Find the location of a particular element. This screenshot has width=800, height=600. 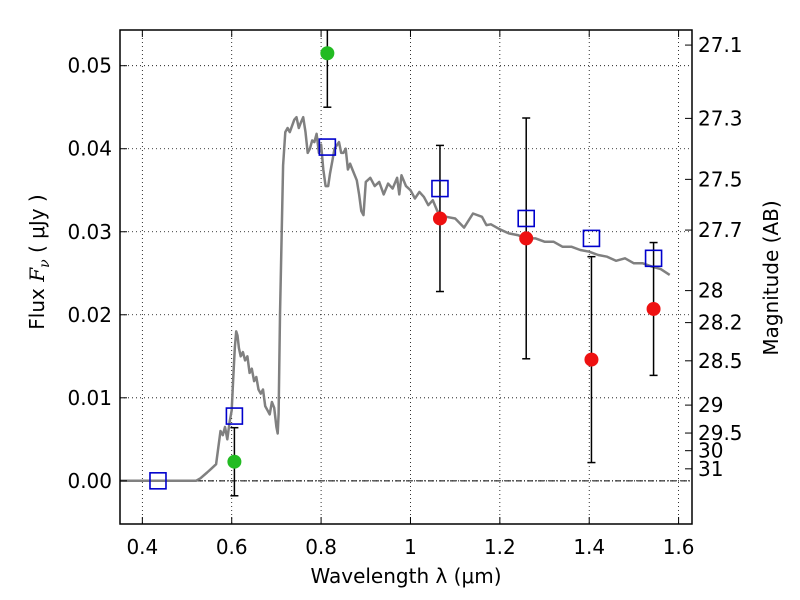

right-tick-label: 28.2 is located at coordinates (720, 323).